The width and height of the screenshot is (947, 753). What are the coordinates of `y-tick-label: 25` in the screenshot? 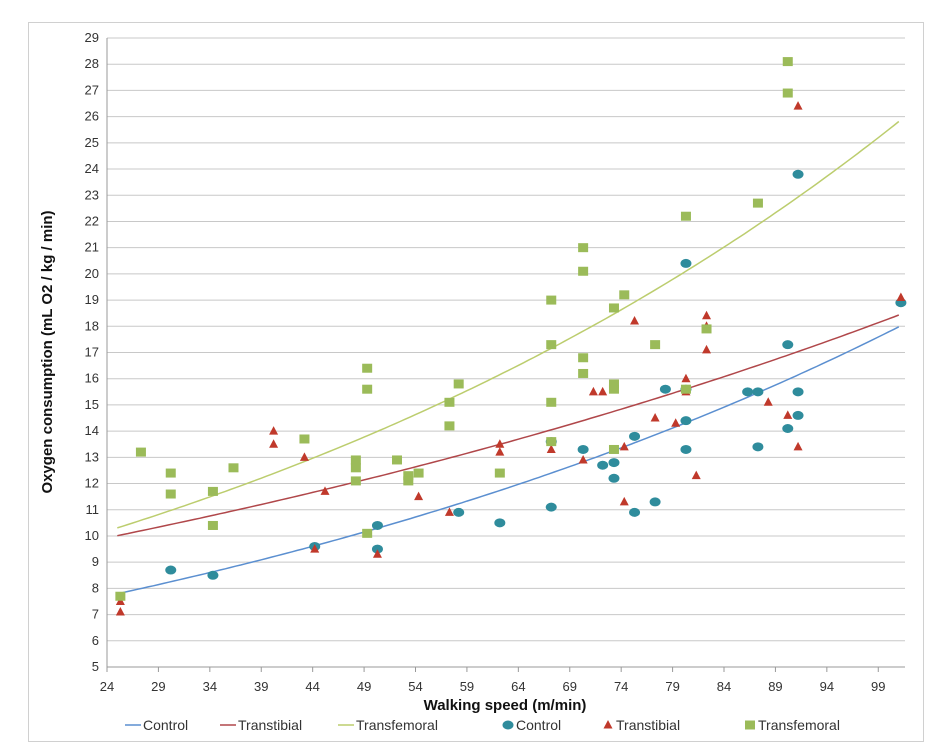 It's located at (92, 142).